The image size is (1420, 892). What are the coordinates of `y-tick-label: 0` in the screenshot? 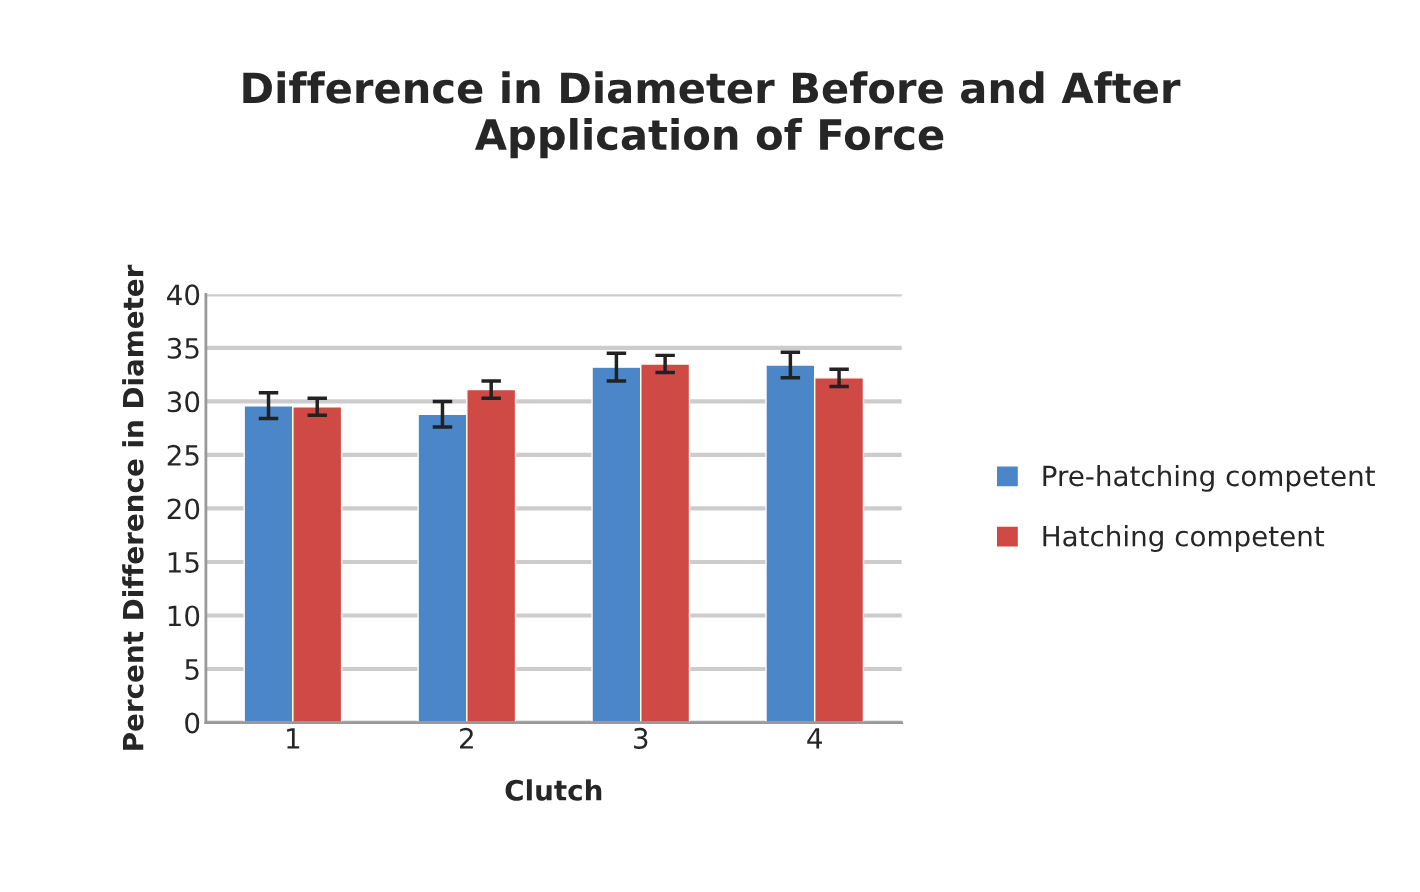 It's located at (192, 723).